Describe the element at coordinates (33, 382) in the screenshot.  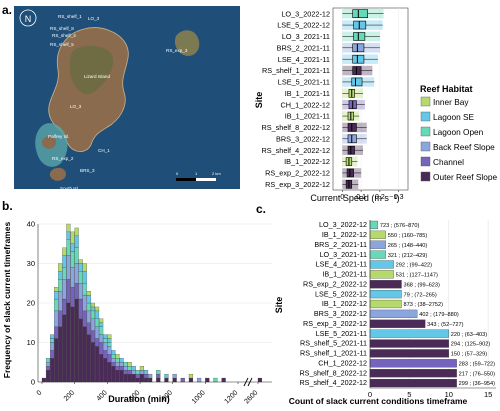
I see `hist-y-tick-label: 0` at that location.